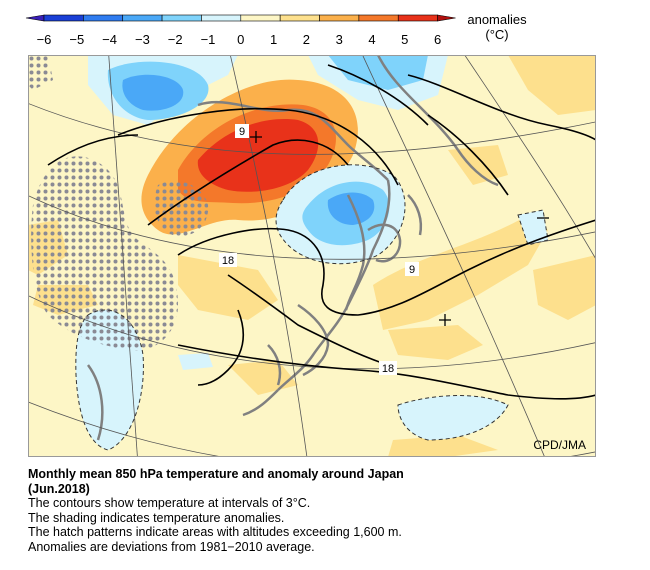 Image resolution: width=650 pixels, height=570 pixels. I want to click on colorbar-tick-label: 6, so click(437, 39).